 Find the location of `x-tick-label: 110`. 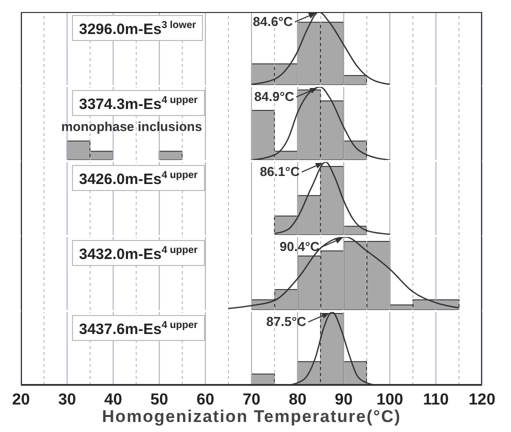

x-tick-label: 110 is located at coordinates (435, 399).